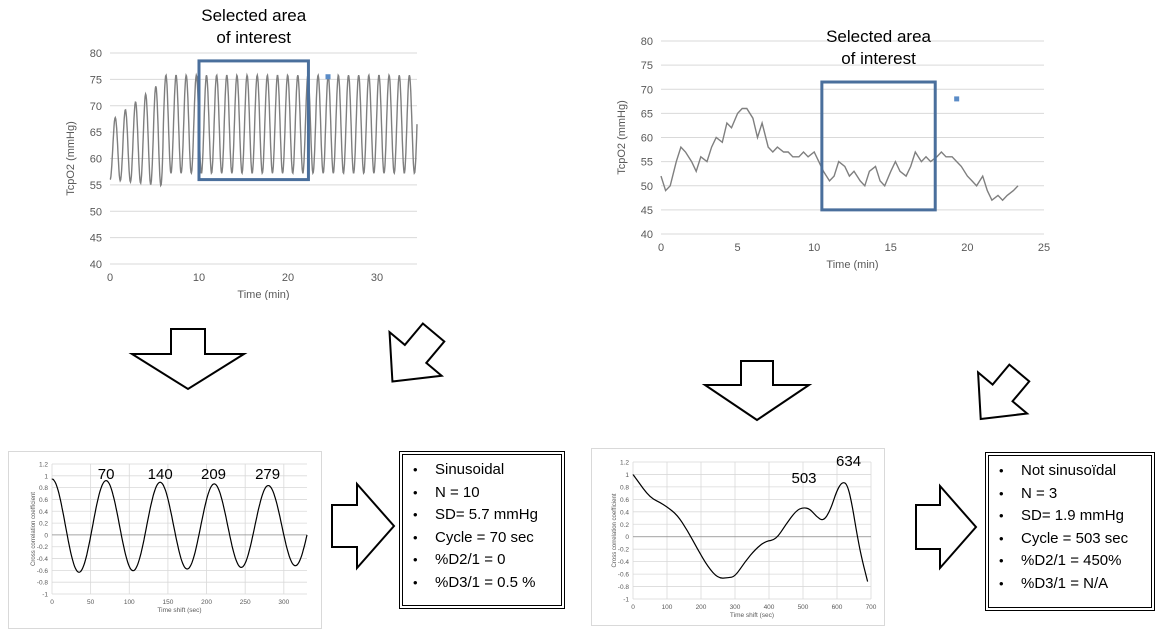 The width and height of the screenshot is (1157, 633). I want to click on y-tick-label: 1.2, so click(43, 465).